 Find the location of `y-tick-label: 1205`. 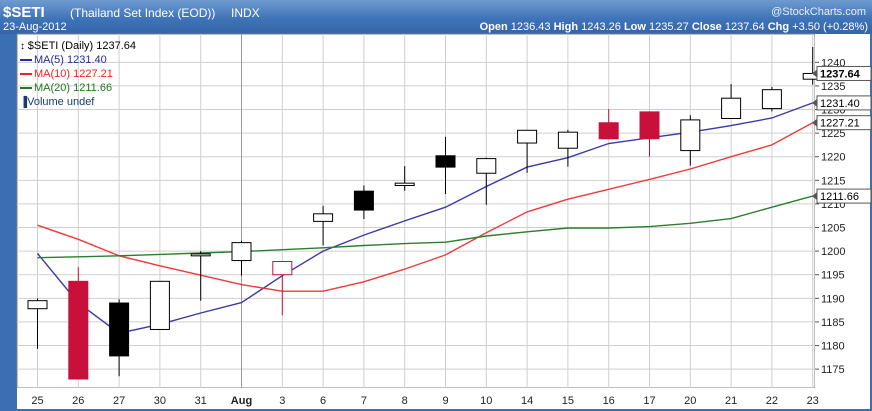

y-tick-label: 1205 is located at coordinates (833, 229).